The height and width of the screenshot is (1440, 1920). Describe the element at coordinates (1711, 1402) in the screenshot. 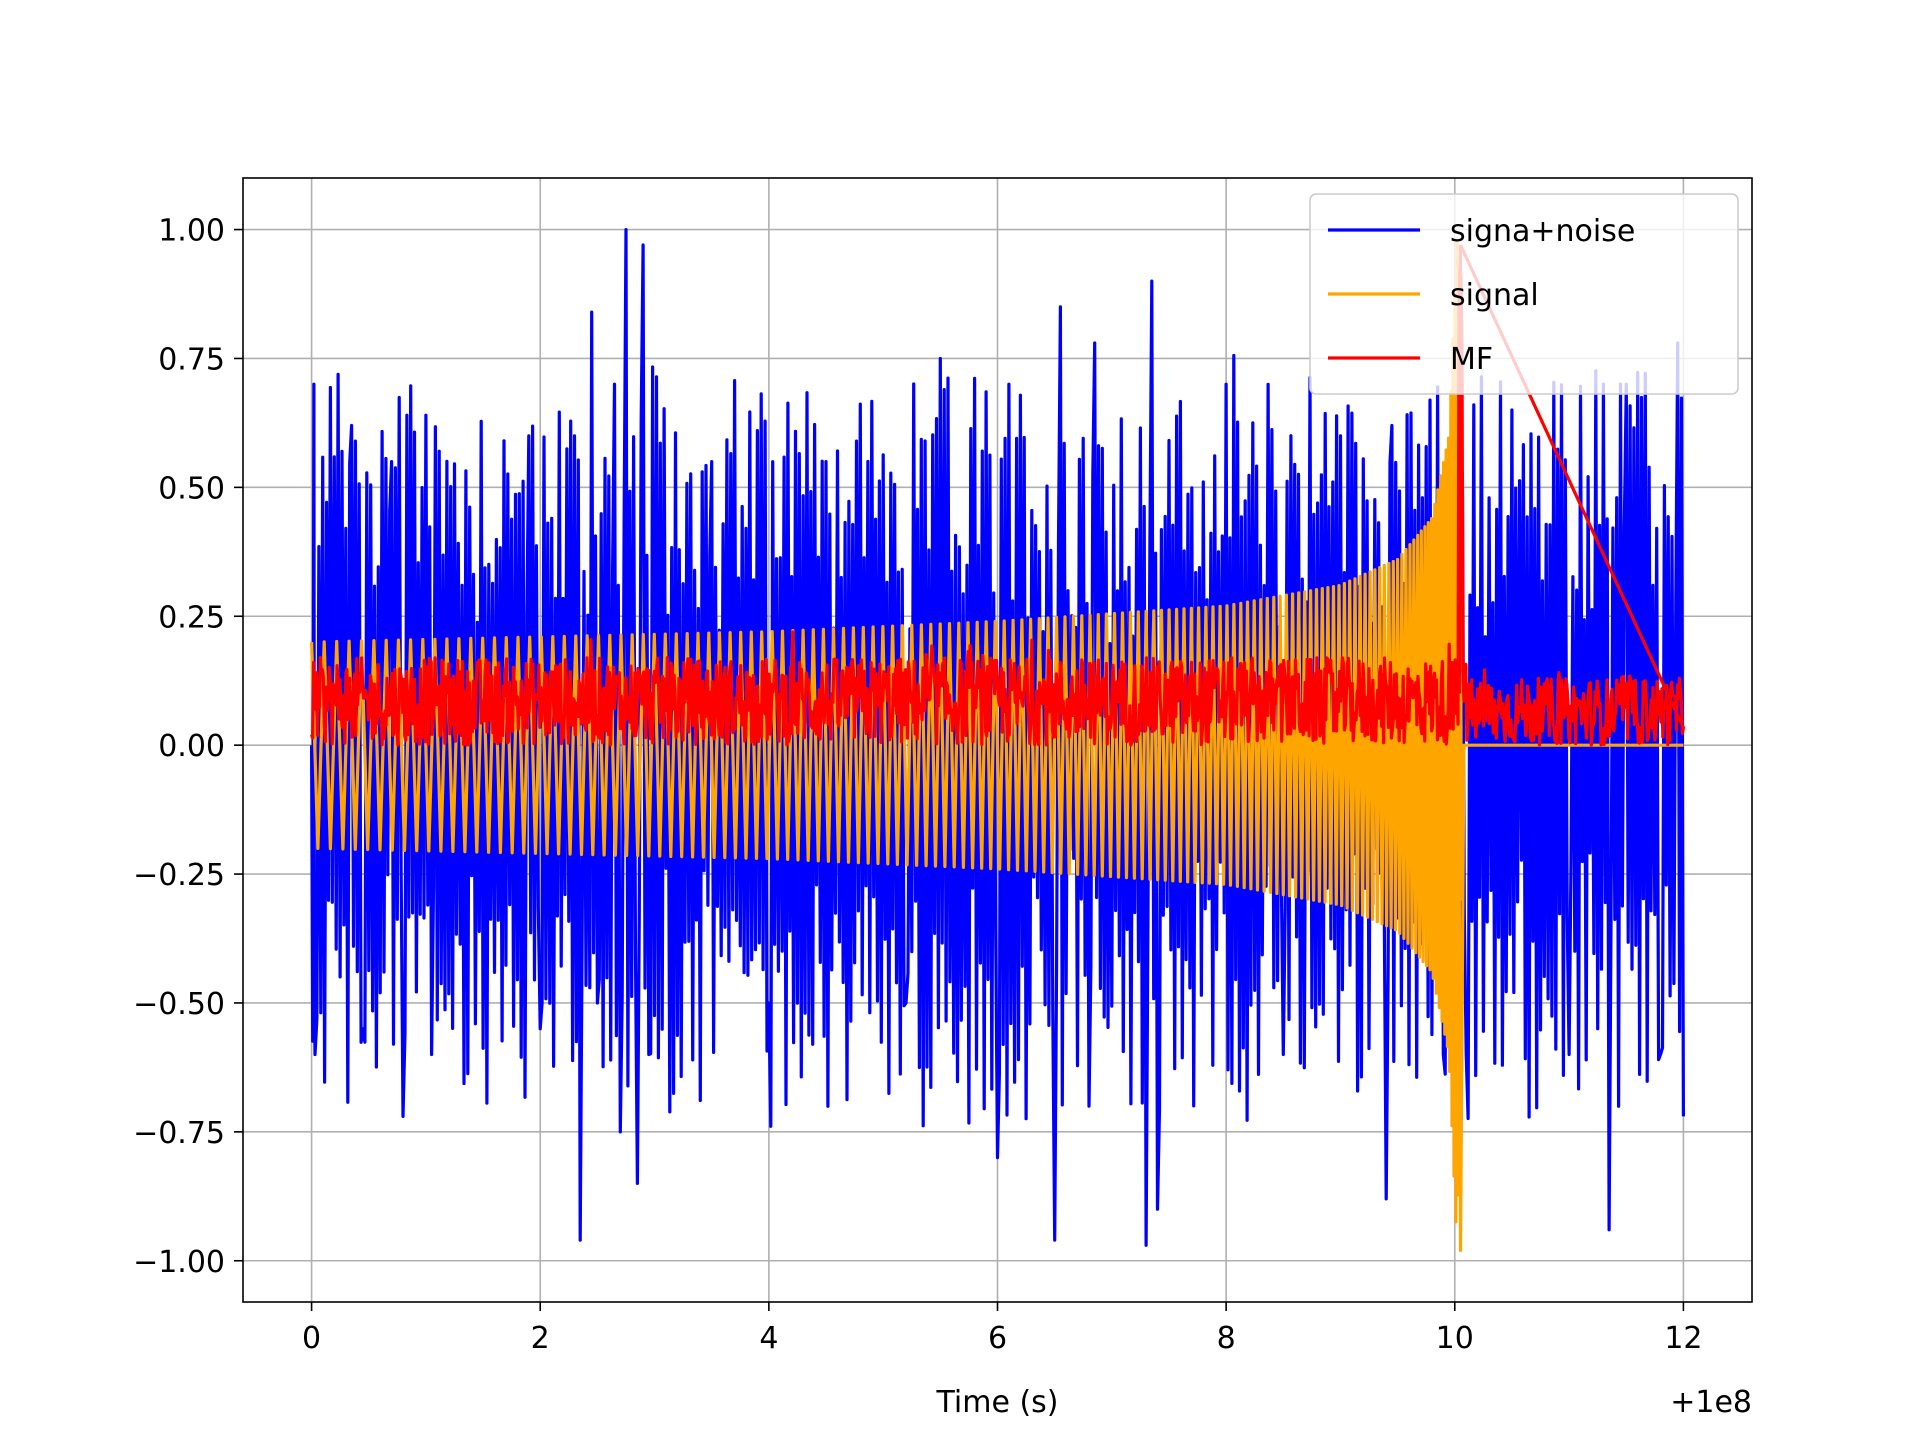

I see `x-axis-offset-label: +1e8` at that location.